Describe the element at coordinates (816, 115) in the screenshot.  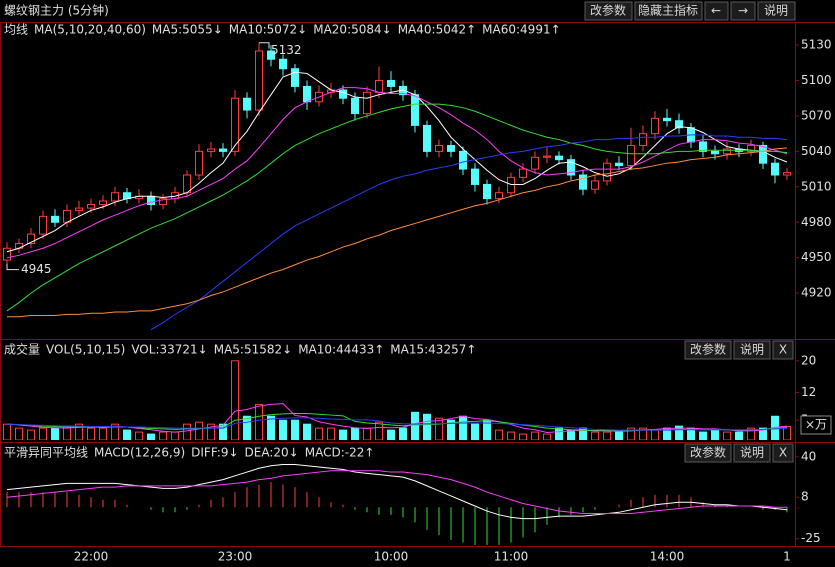
I see `y-tick-label: 5070` at that location.